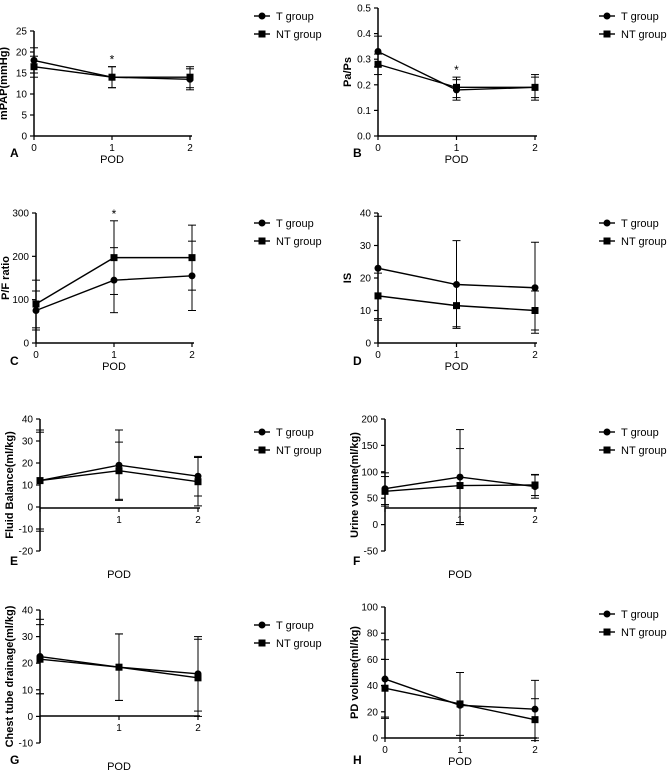 The width and height of the screenshot is (669, 774). Describe the element at coordinates (357, 760) in the screenshot. I see `panel-label: H` at that location.